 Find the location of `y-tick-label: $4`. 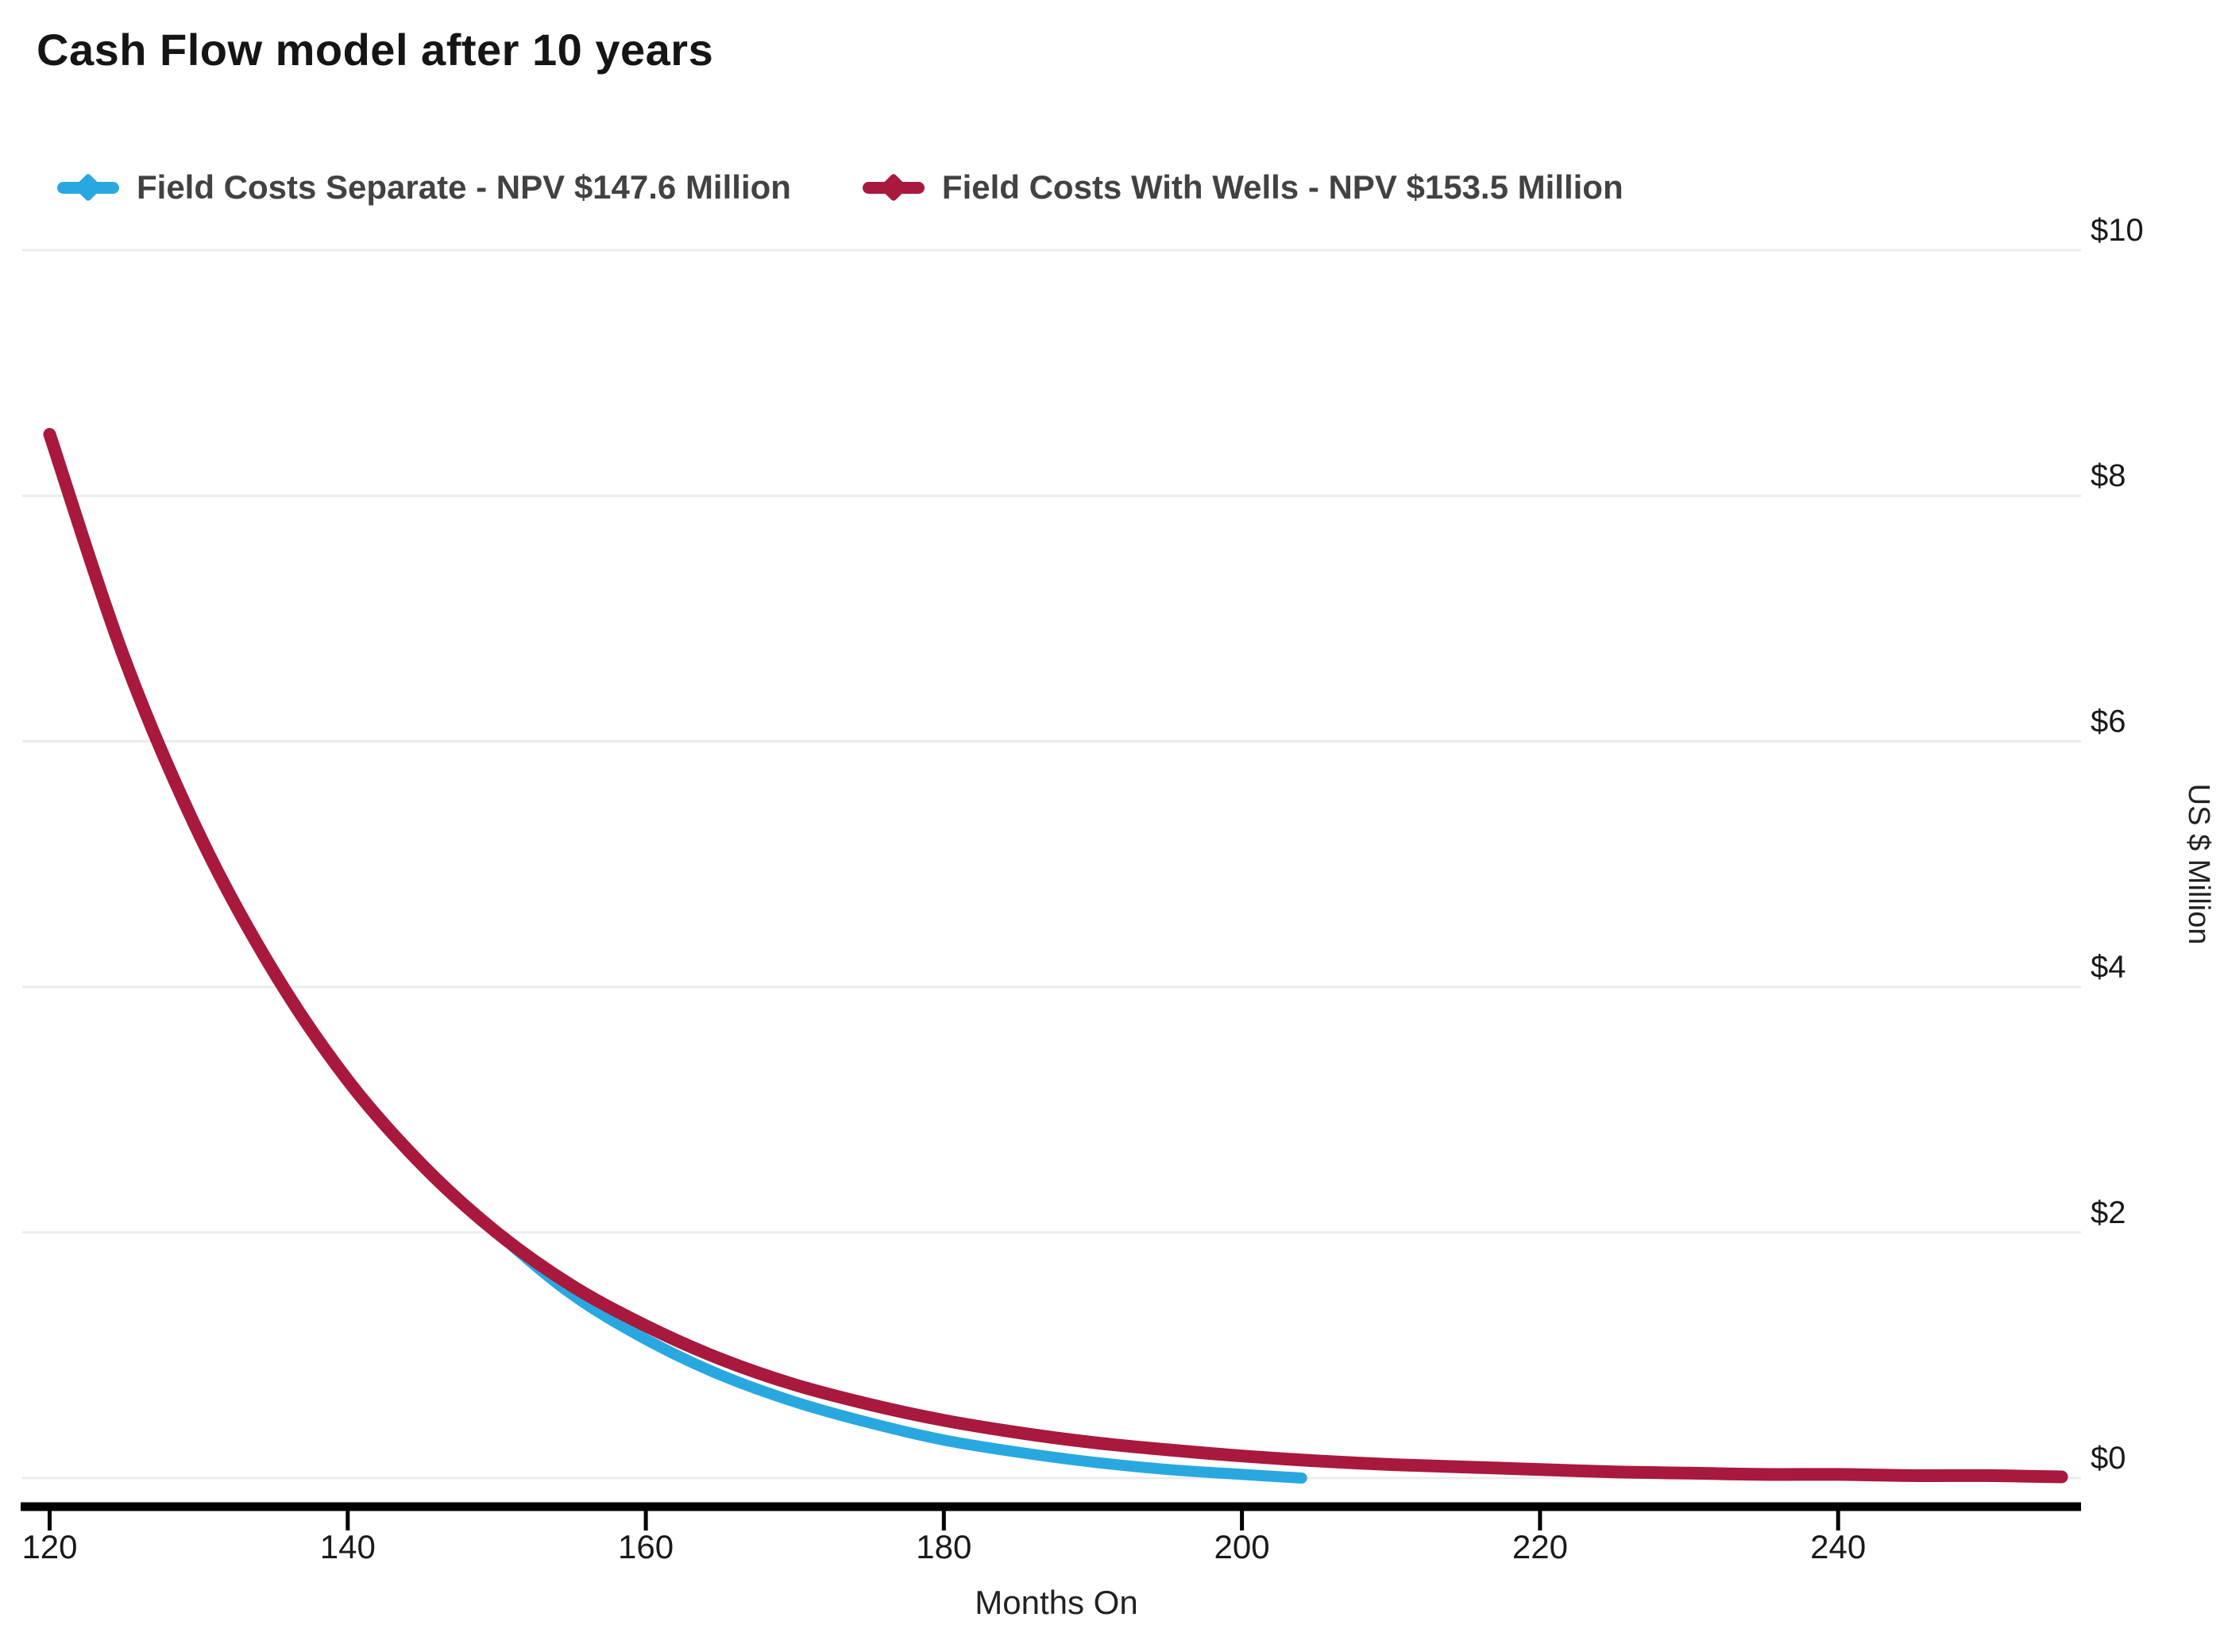

y-tick-label: $4 is located at coordinates (2108, 967).